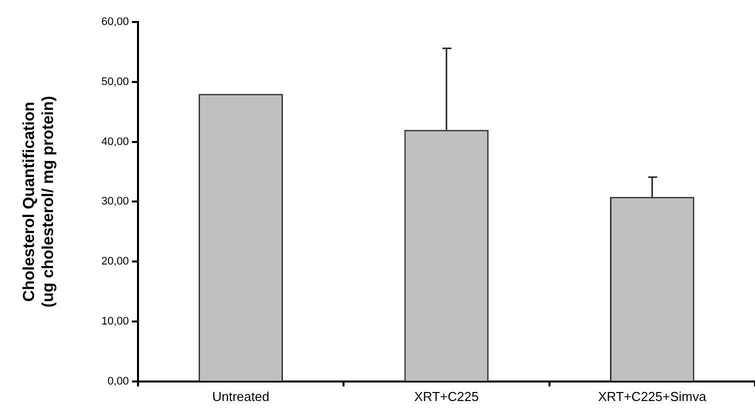 This screenshot has height=408, width=755. I want to click on y-tick-label: 20,00, so click(115, 262).